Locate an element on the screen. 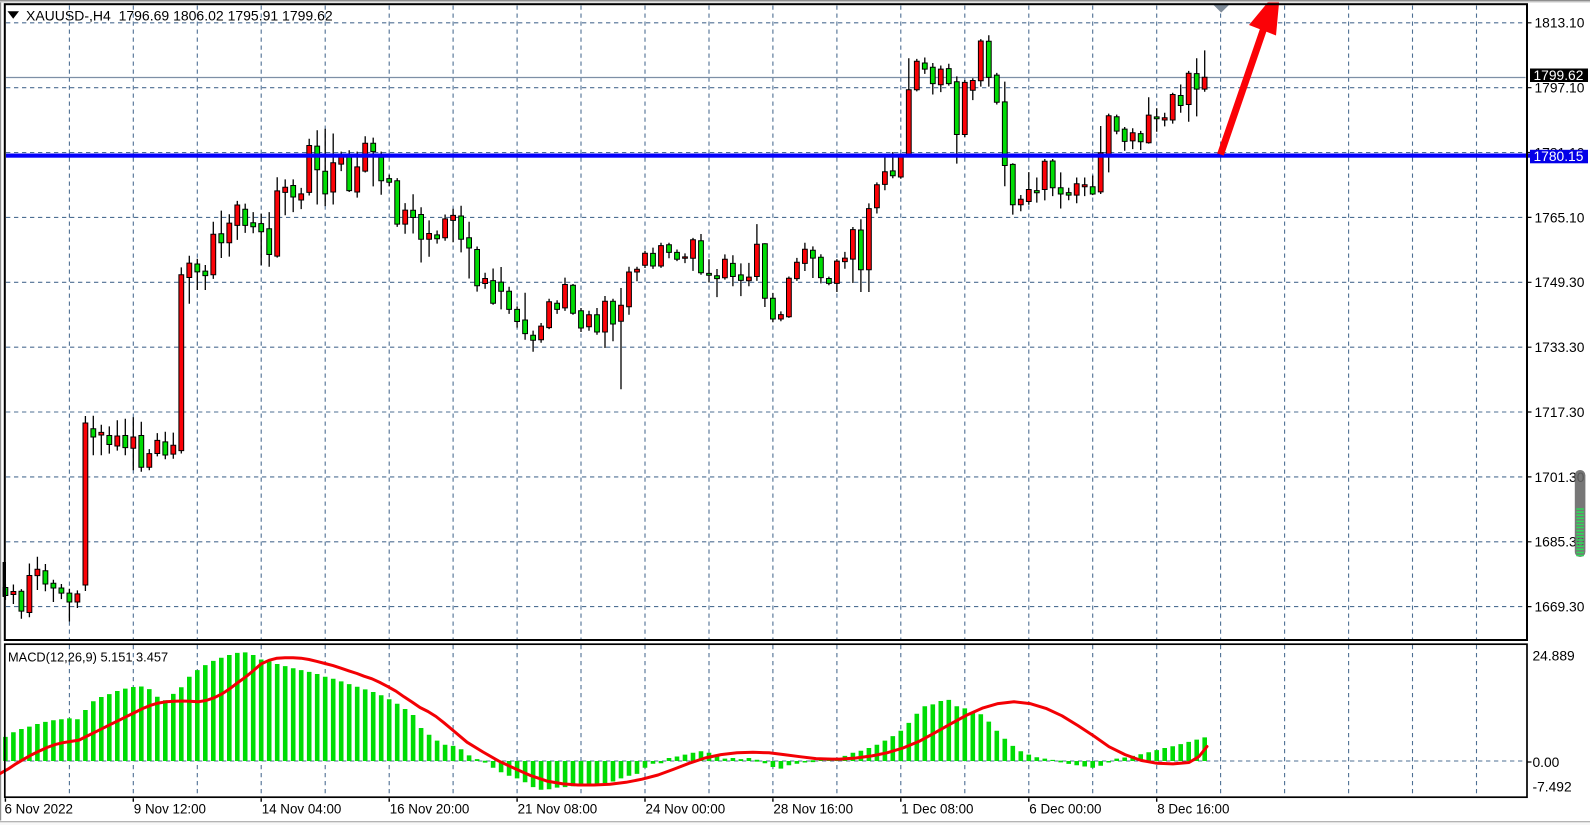 The height and width of the screenshot is (825, 1590). svg-text: 1 Dec 08:00 is located at coordinates (937, 809).